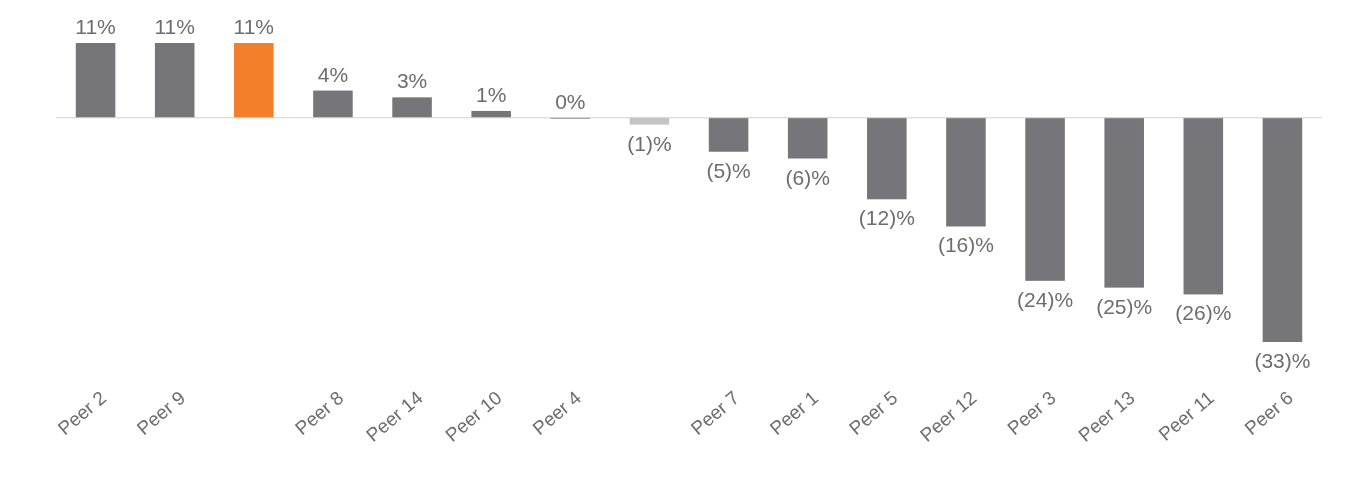 The height and width of the screenshot is (501, 1360). I want to click on data-label: (5)%, so click(728, 170).